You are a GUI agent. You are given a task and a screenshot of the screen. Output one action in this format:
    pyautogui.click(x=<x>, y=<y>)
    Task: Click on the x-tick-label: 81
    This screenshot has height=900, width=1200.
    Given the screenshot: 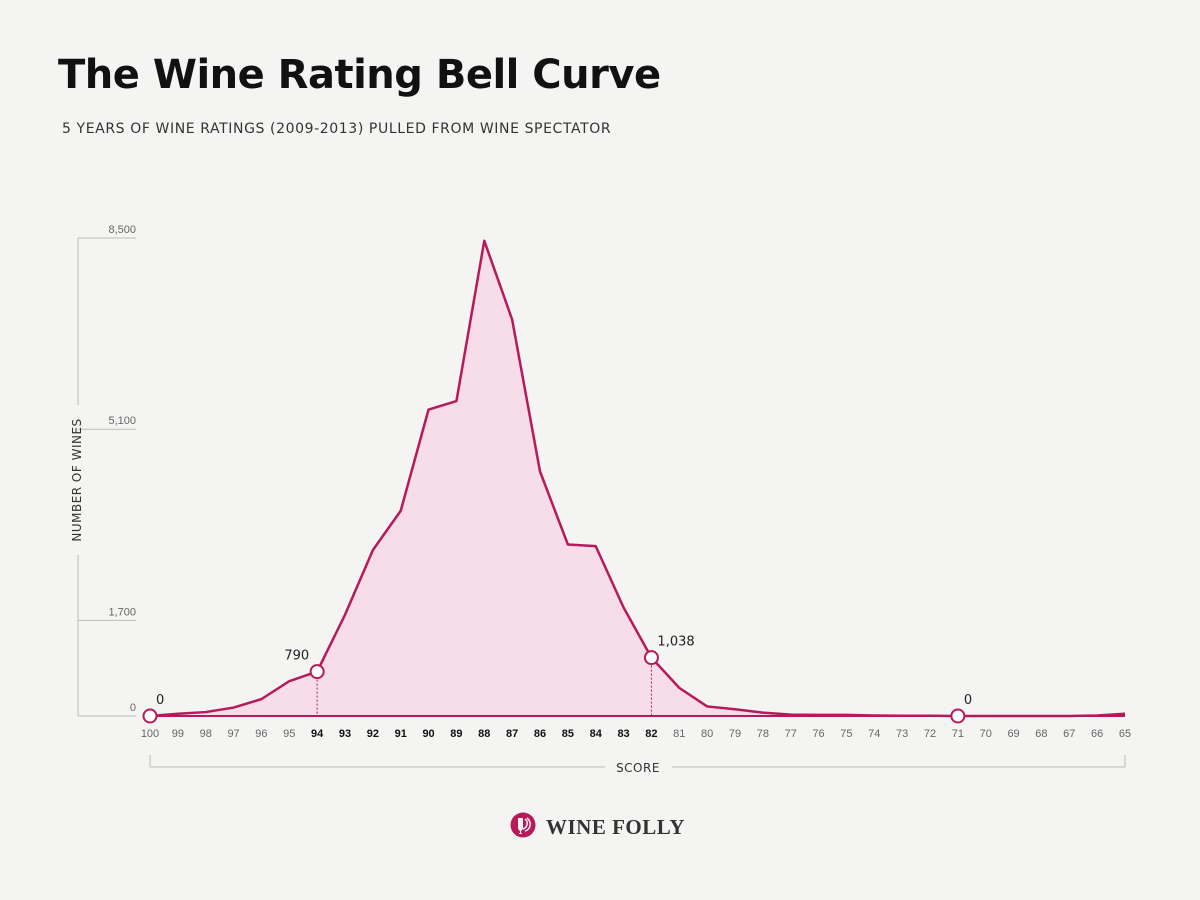 What is the action you would take?
    pyautogui.click(x=679, y=734)
    